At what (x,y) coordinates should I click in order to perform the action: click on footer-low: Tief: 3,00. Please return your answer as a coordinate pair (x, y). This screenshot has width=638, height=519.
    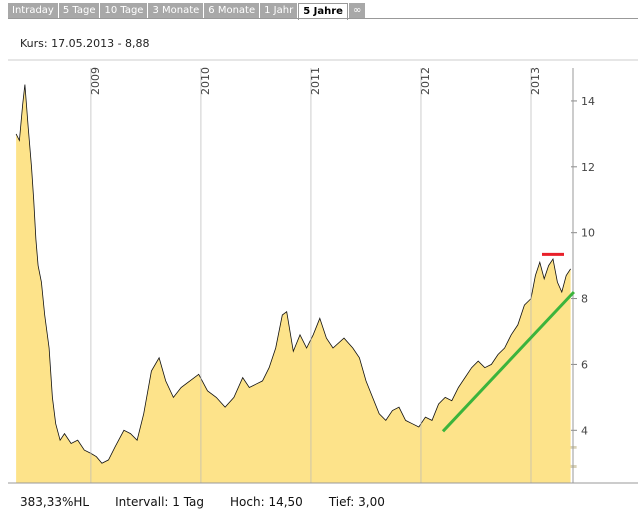
    Looking at the image, I should click on (356, 502).